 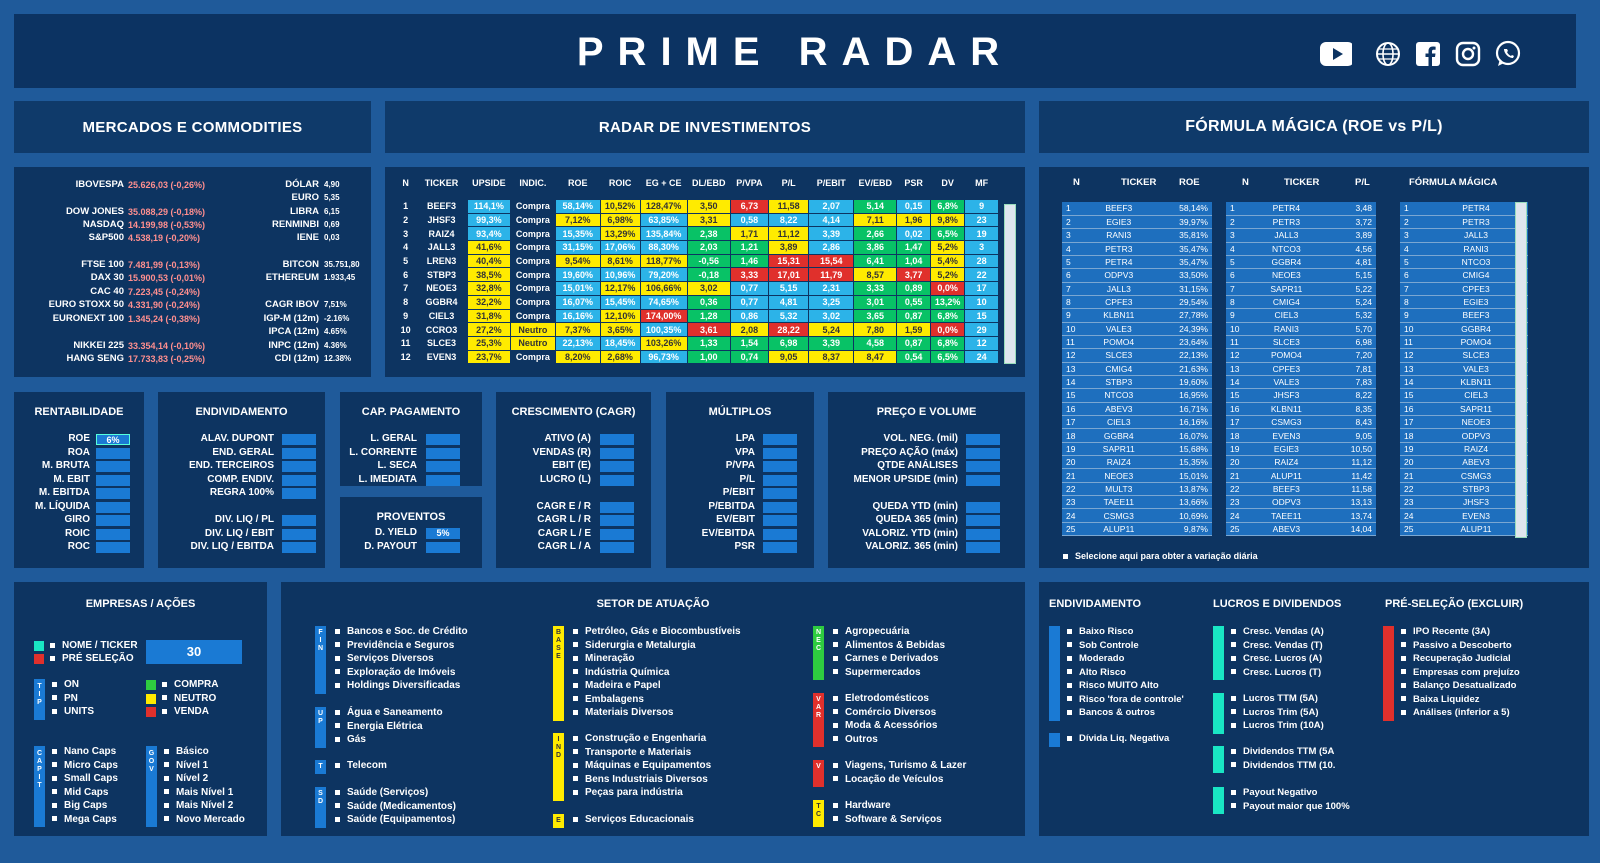 I want to click on sector-option: Energia Elétrica, so click(x=379, y=726).